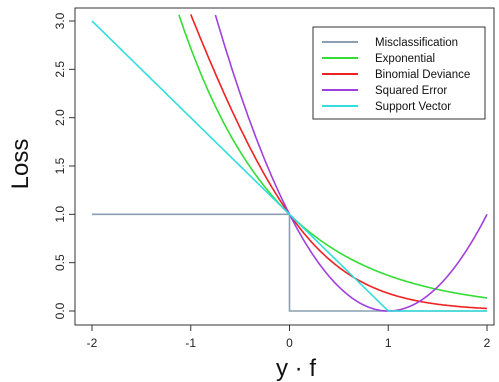 This screenshot has width=499, height=382. I want to click on y-tick-label: 0.5, so click(60, 262).